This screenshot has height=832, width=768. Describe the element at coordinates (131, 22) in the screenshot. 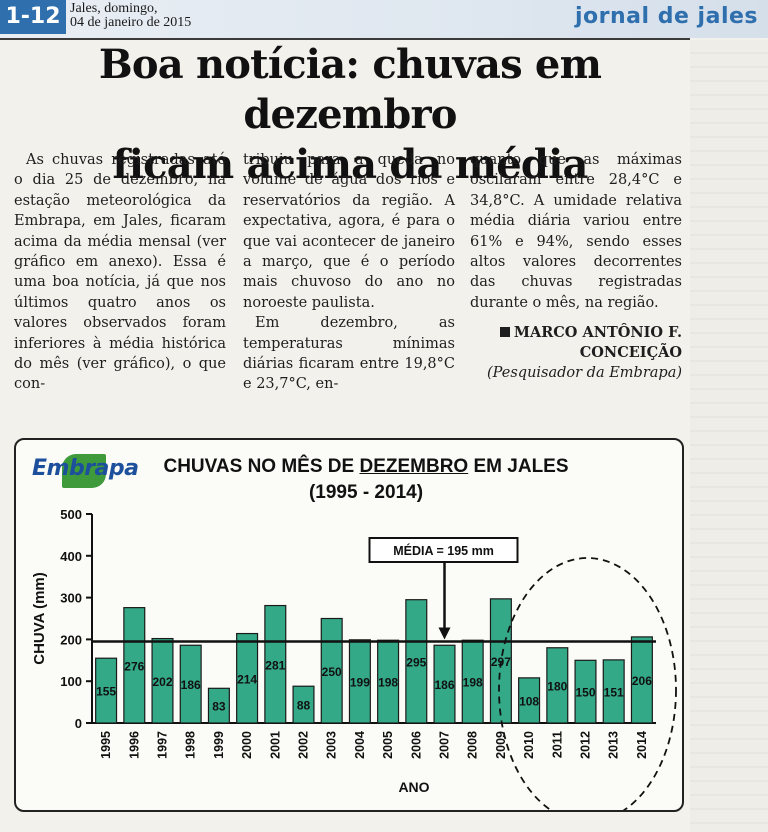

I see `date-line-date: 04 de janeiro de 2015` at that location.